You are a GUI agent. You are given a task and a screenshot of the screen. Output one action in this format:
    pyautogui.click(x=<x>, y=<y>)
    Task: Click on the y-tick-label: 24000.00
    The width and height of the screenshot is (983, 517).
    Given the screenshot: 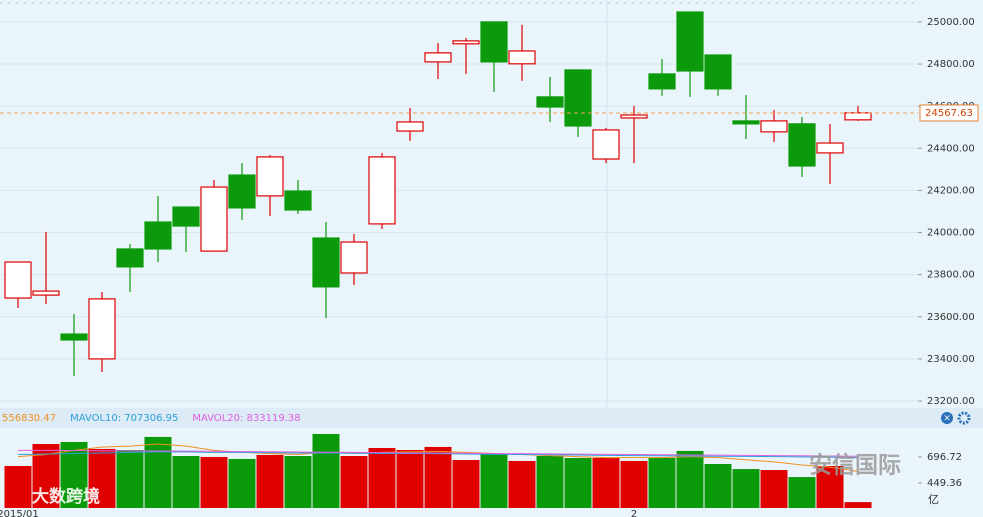 What is the action you would take?
    pyautogui.click(x=951, y=233)
    